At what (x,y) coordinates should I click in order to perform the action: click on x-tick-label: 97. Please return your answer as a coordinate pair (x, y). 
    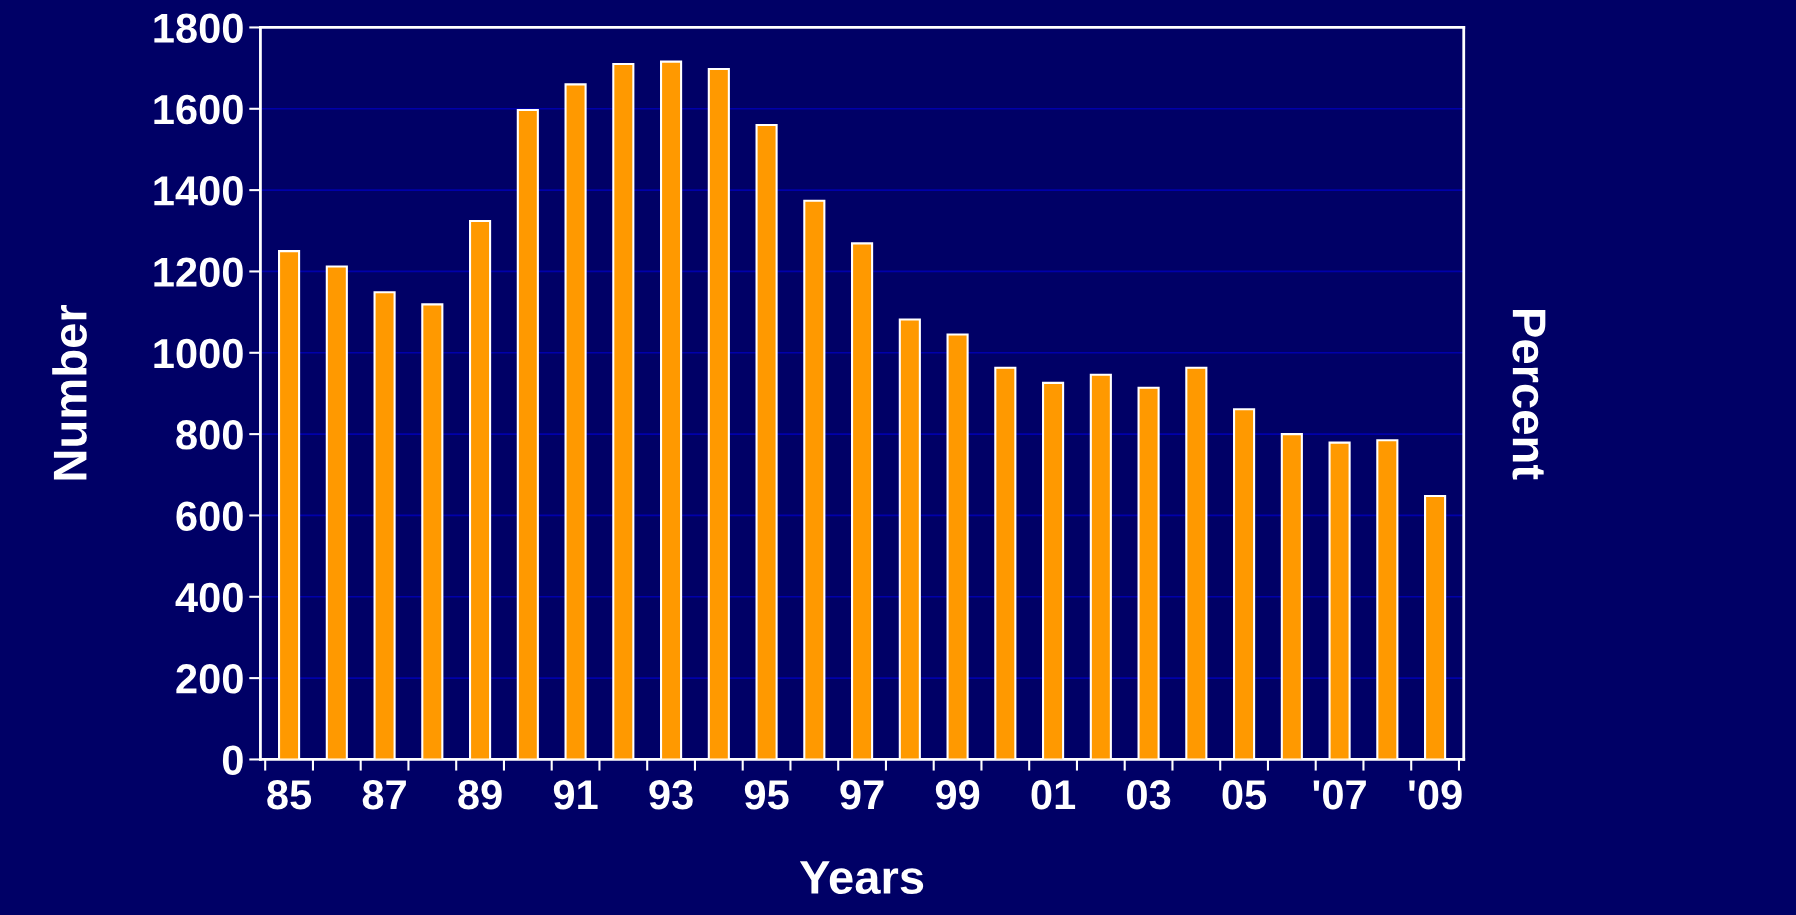
    Looking at the image, I should click on (862, 794).